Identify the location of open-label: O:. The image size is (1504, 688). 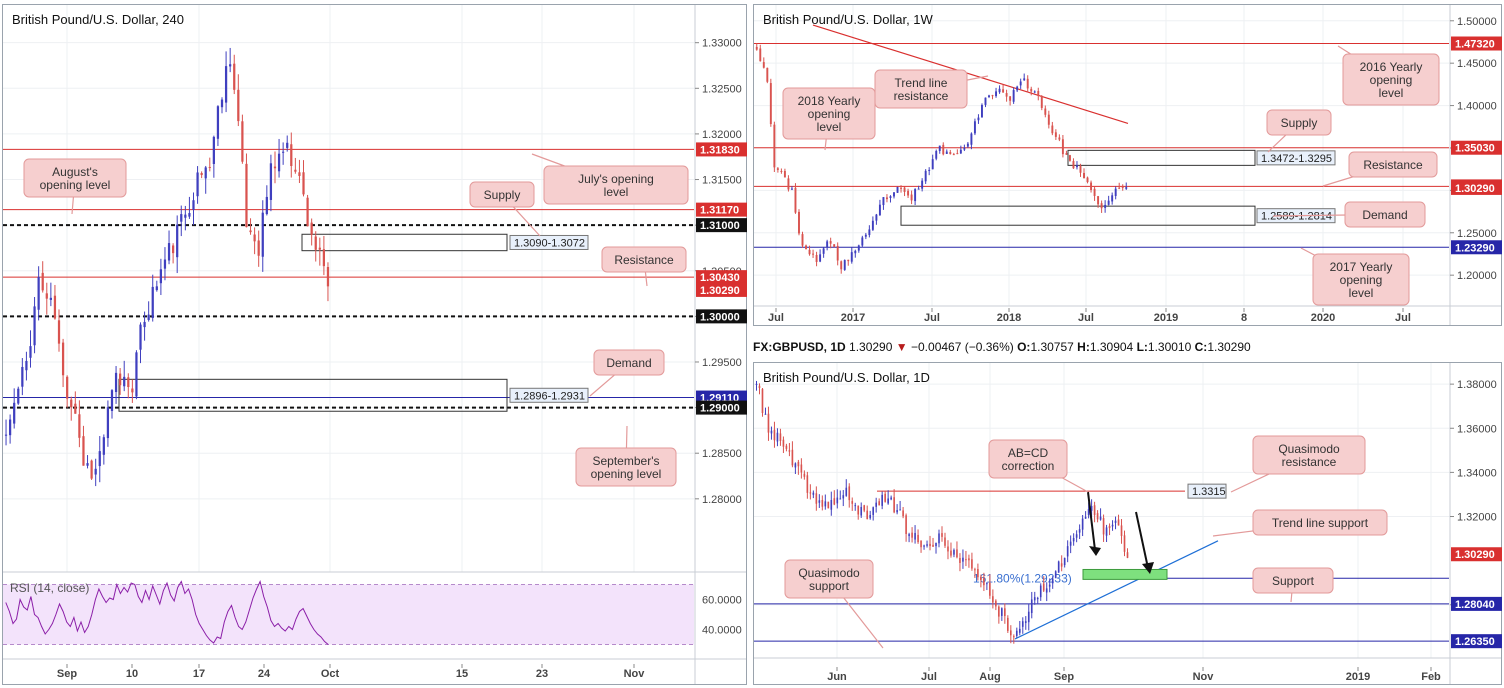
(1024, 347).